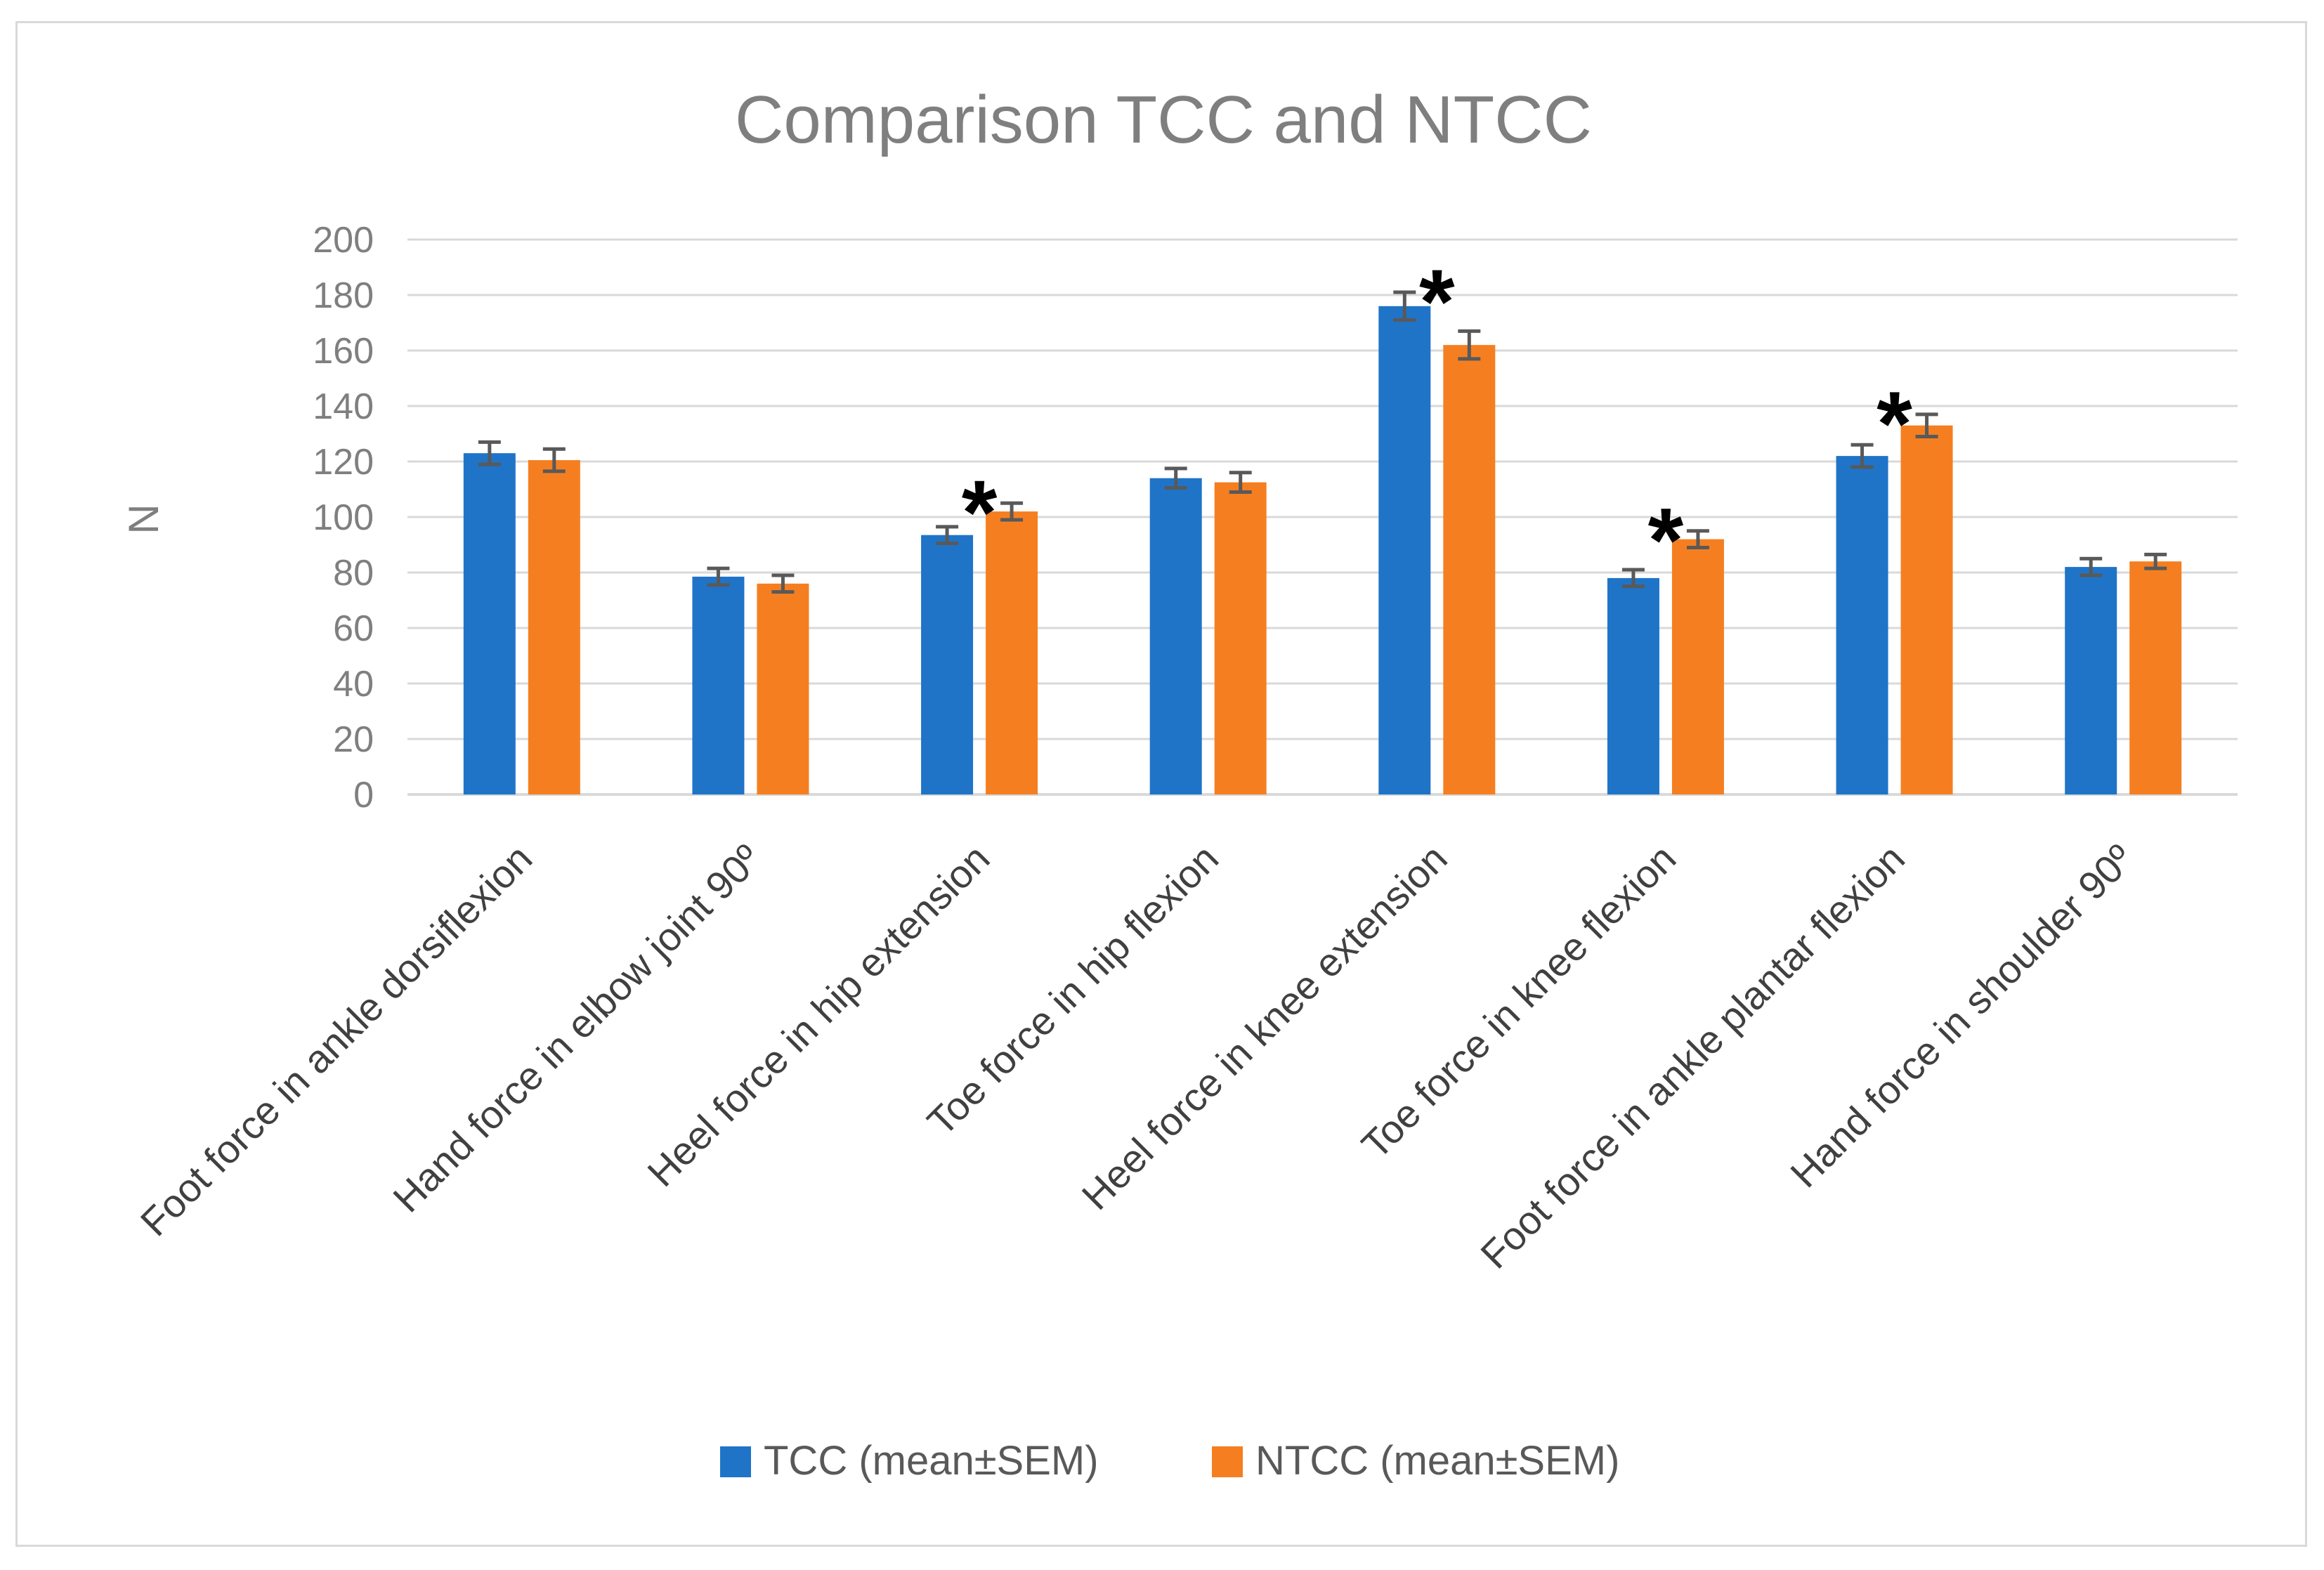  I want to click on legend: TCC (mean±SEM) NTCC (mean±SEM), so click(1169, 1461).